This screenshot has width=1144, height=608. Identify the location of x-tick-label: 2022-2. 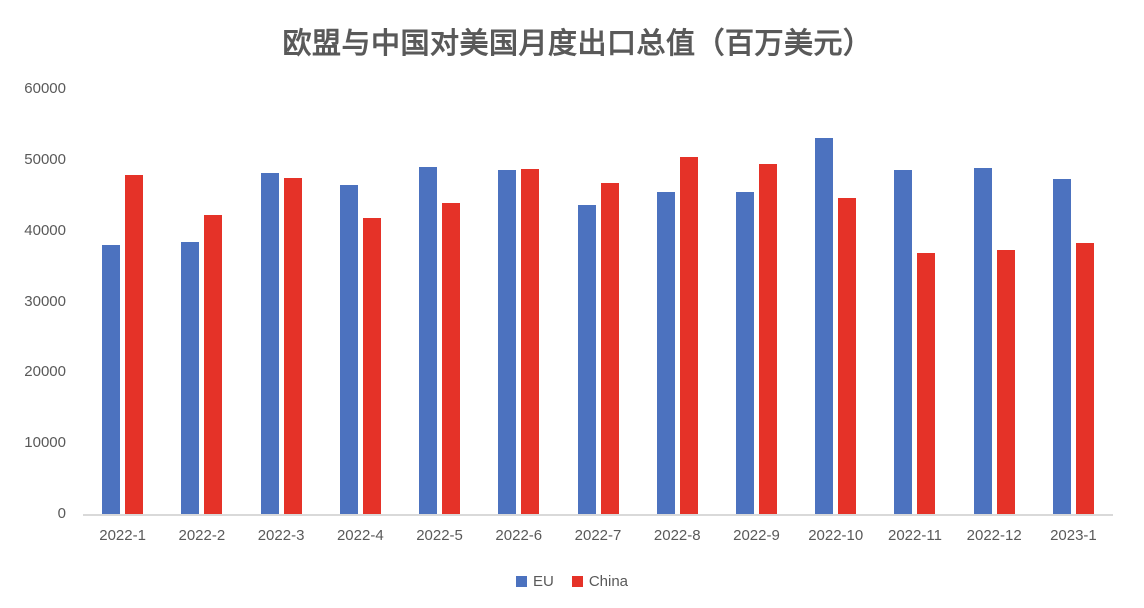
(202, 535).